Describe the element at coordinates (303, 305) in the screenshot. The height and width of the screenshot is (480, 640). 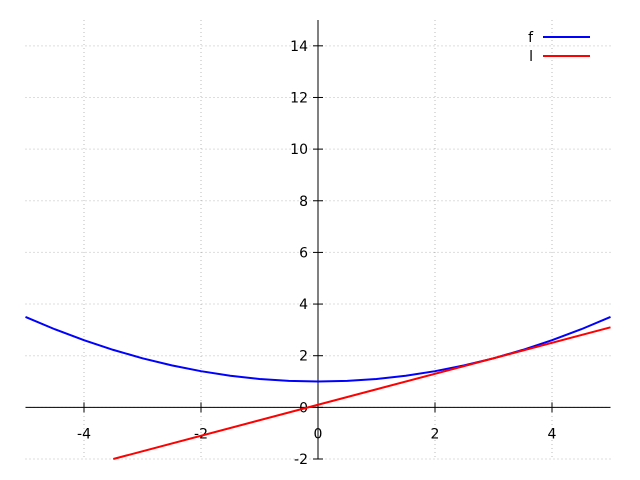
I see `y-tick-label: 4` at that location.